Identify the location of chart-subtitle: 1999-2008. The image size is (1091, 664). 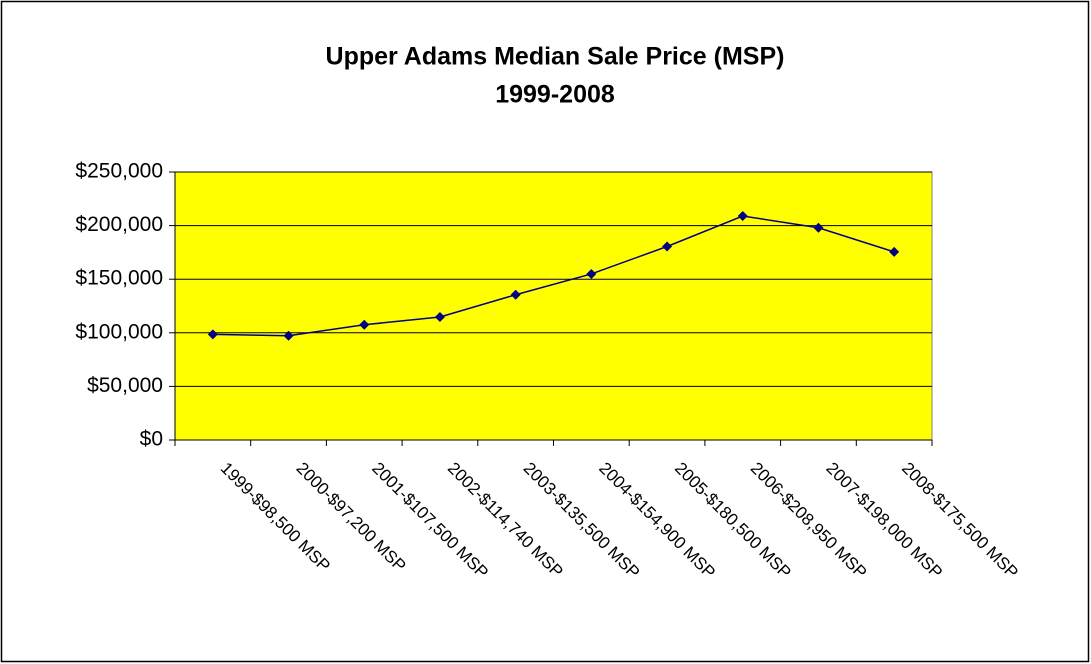
(555, 95).